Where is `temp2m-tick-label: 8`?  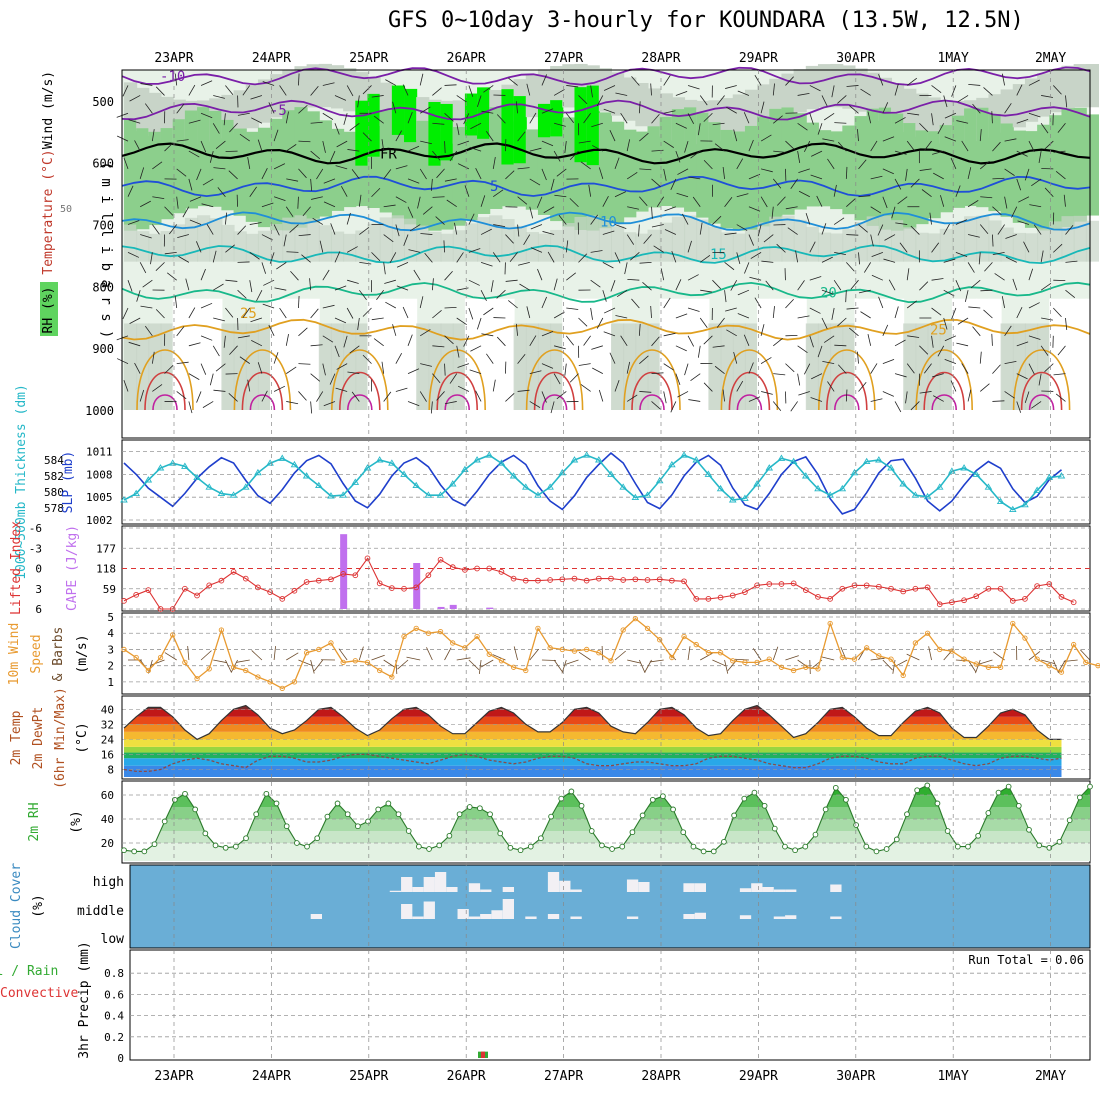
temp2m-tick-label: 8 is located at coordinates (110, 769).